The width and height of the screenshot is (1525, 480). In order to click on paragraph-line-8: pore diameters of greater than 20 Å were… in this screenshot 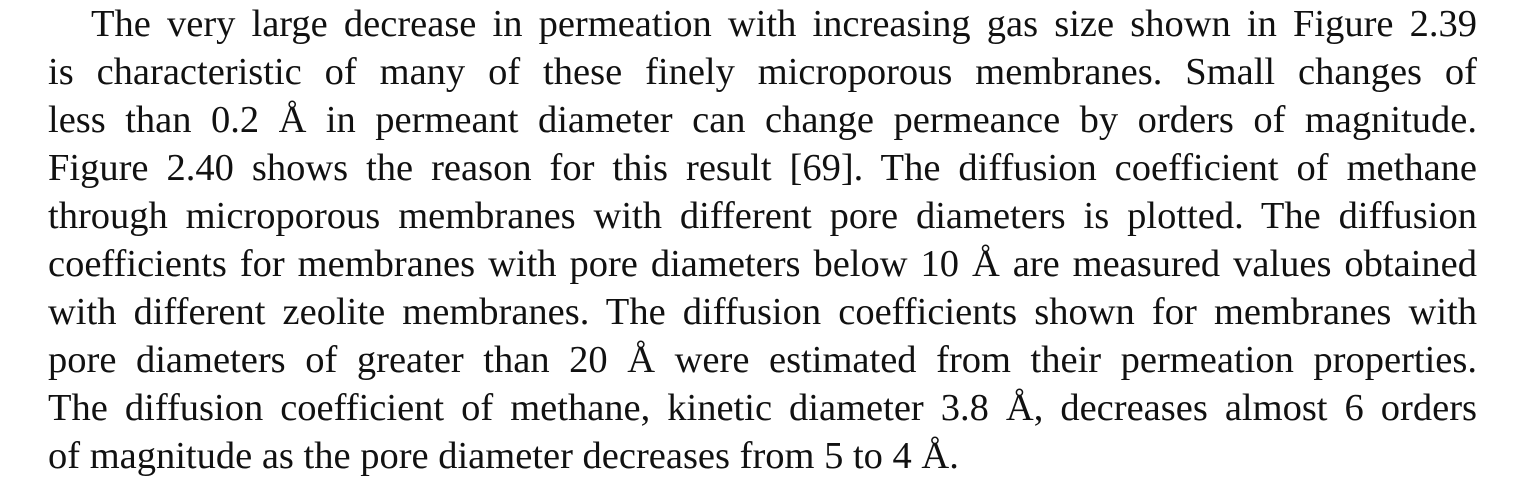, I will do `click(762, 360)`.